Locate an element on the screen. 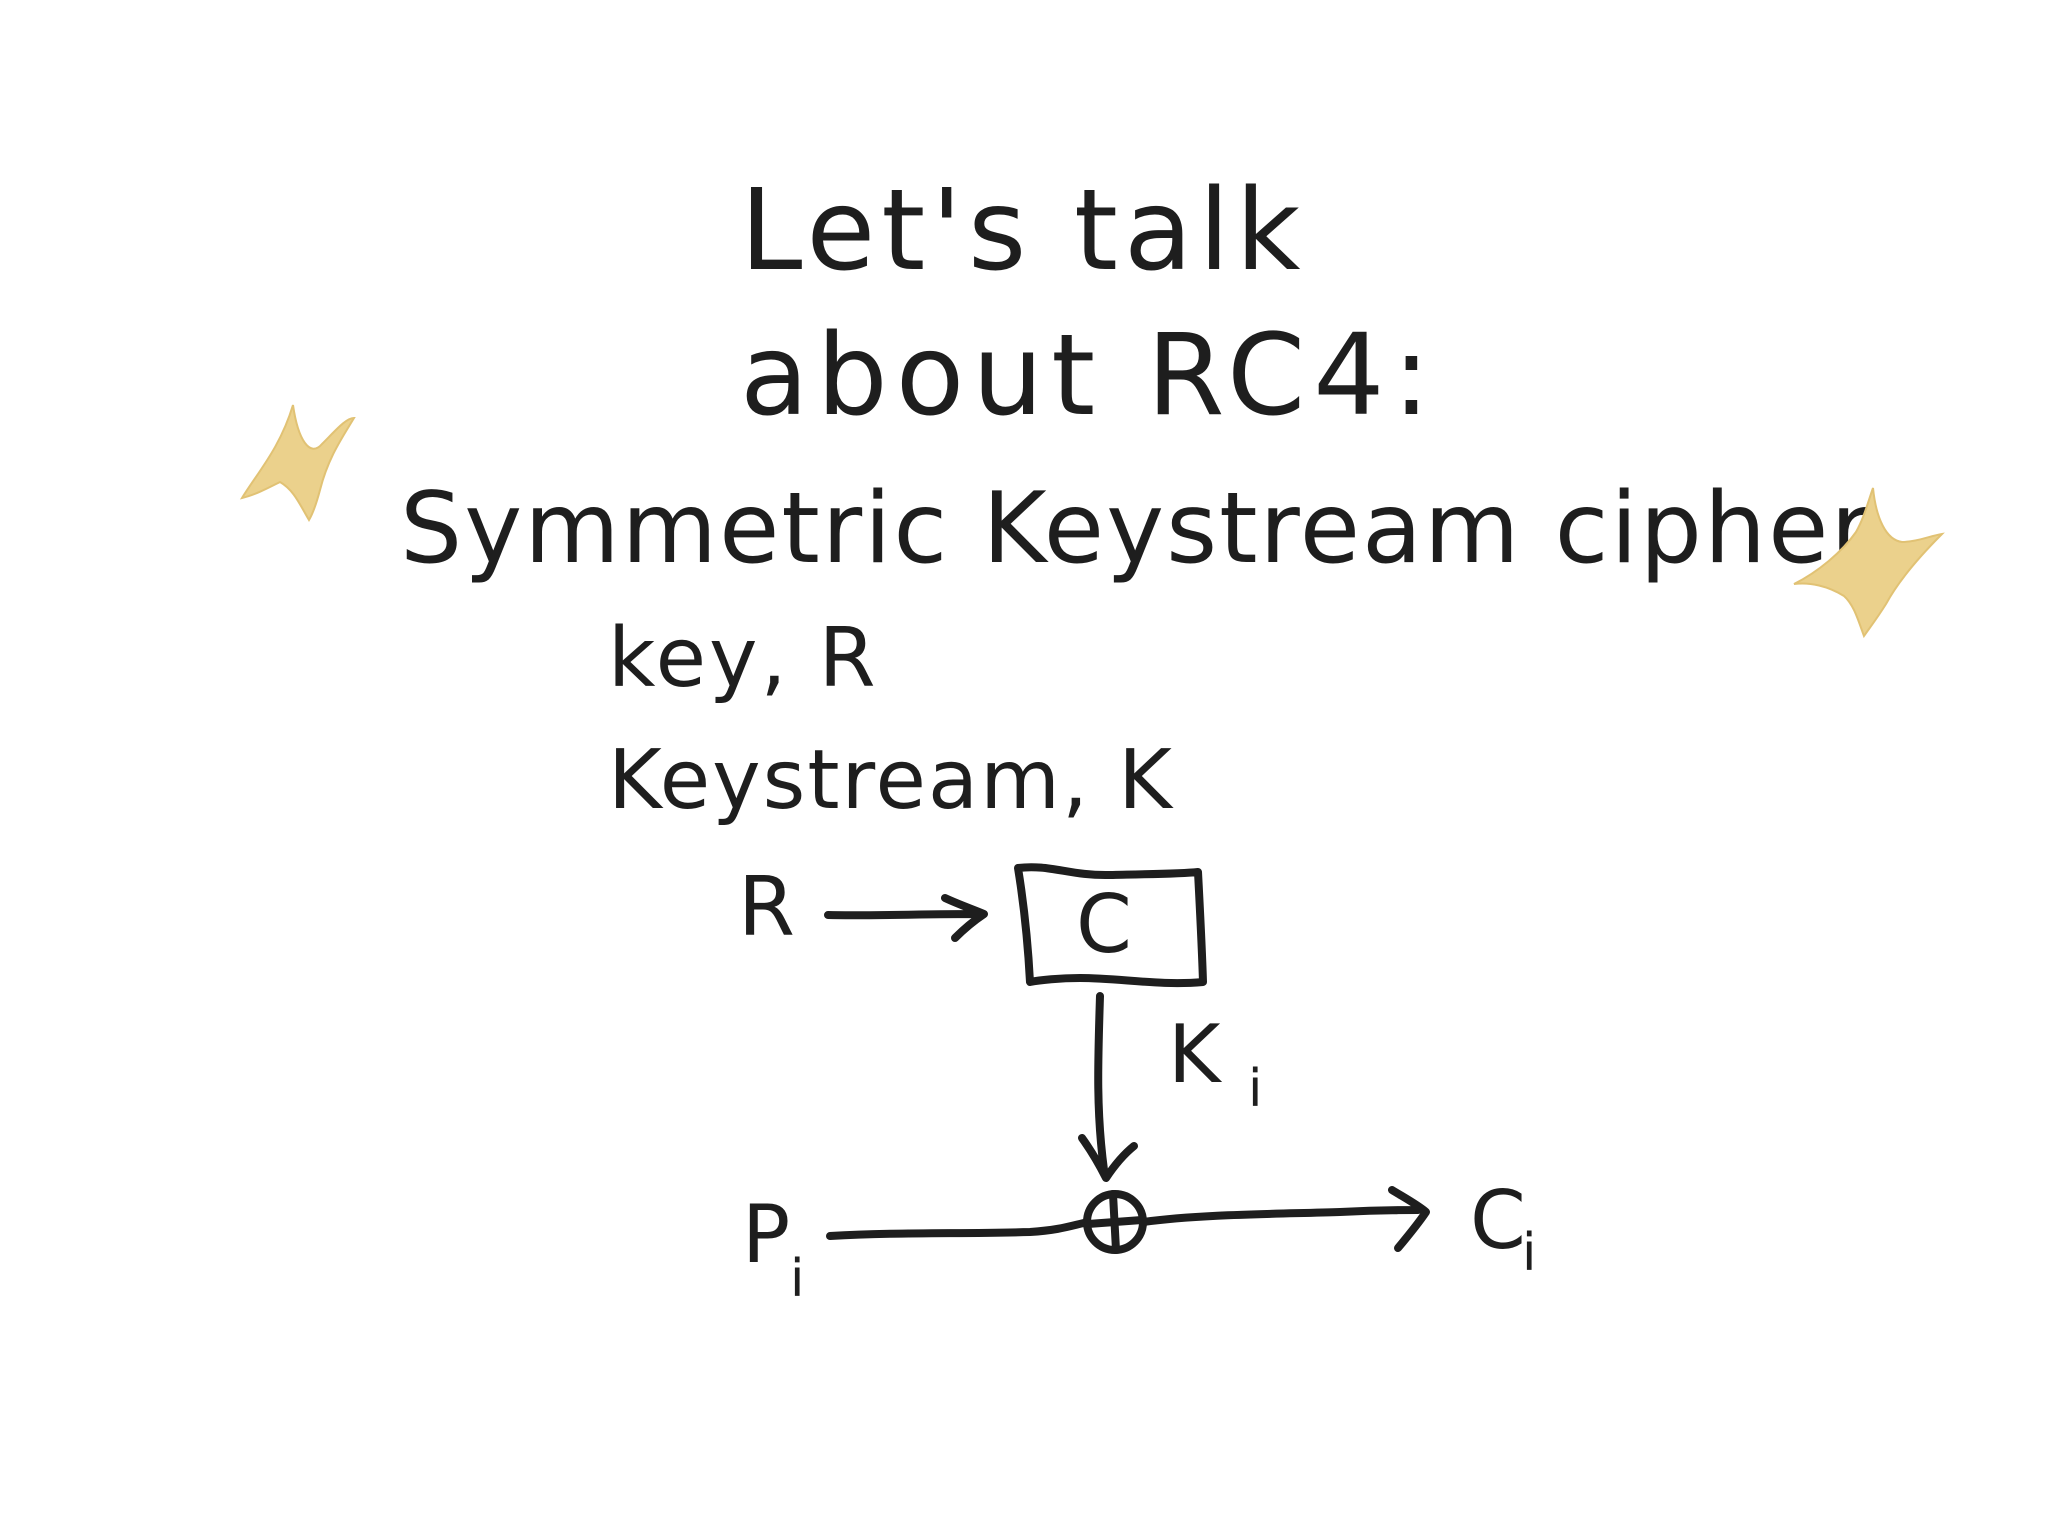  arrow-plaintext-to-xor is located at coordinates (959, 1229).